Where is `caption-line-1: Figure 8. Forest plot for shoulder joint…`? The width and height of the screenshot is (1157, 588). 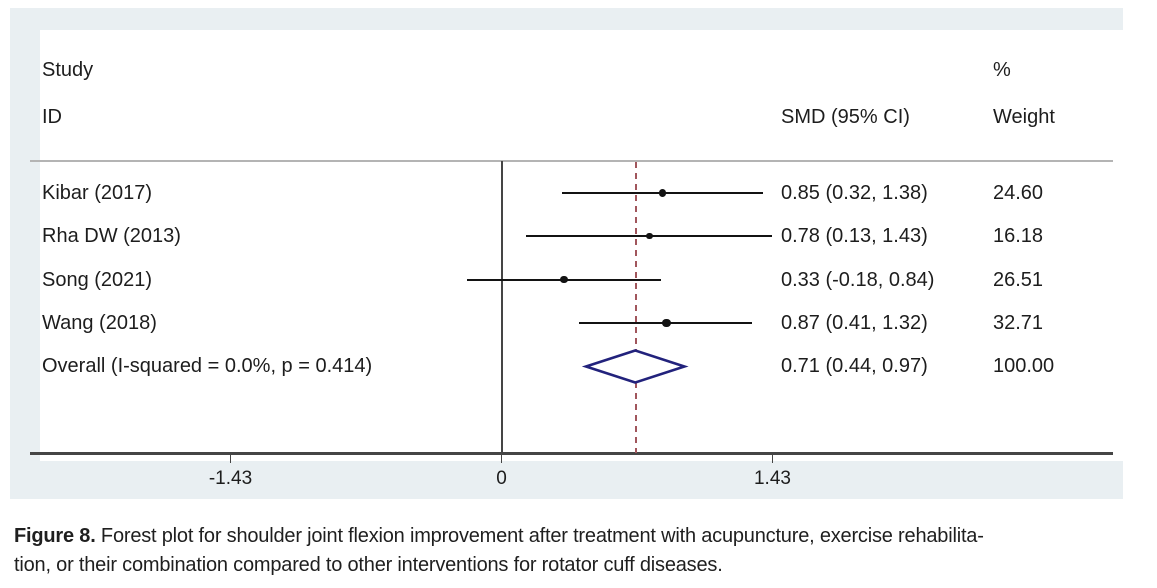 caption-line-1: Figure 8. Forest plot for shoulder joint… is located at coordinates (579, 536).